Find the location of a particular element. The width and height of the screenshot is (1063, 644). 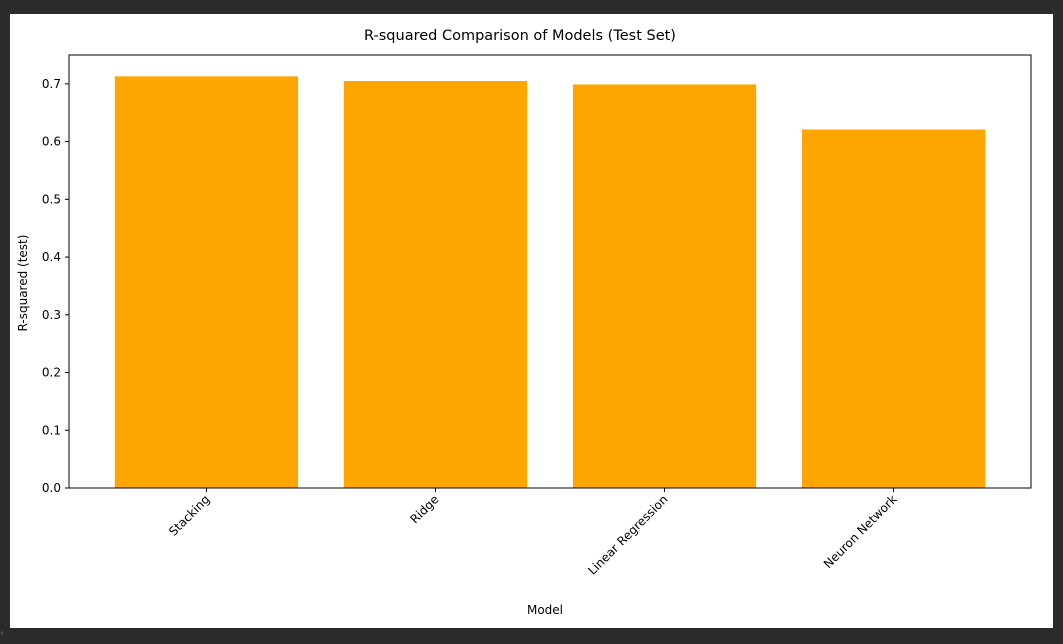

bar-neuron-network is located at coordinates (893, 308).